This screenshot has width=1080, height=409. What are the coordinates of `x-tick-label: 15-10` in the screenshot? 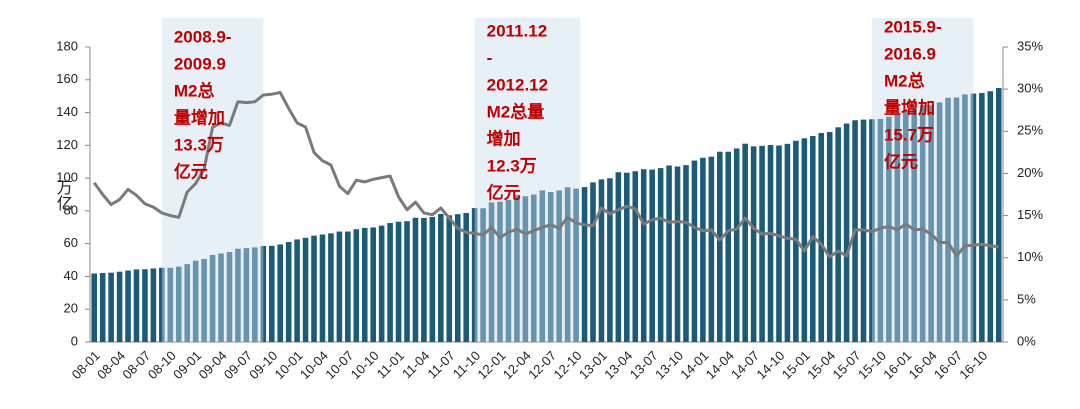 It's located at (872, 365).